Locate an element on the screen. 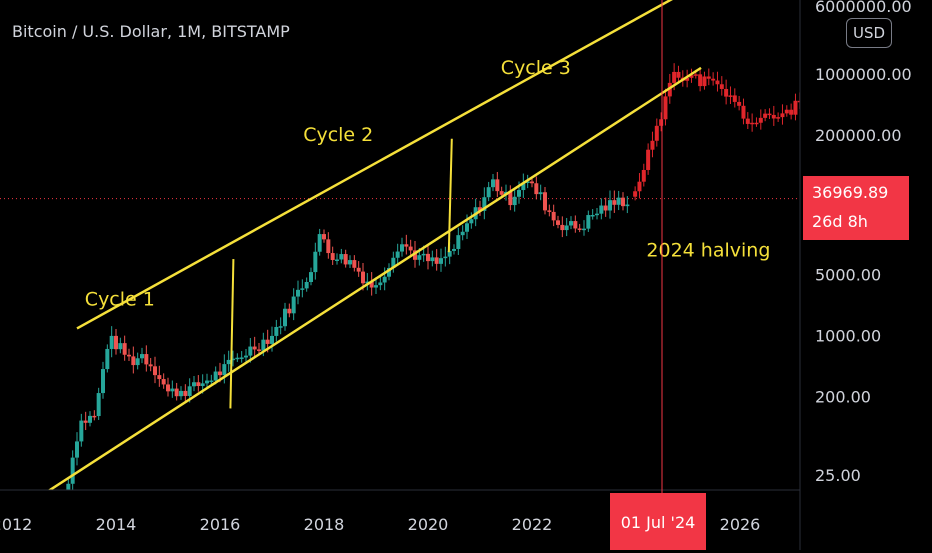  annotation-label: 2024 halving is located at coordinates (708, 251).